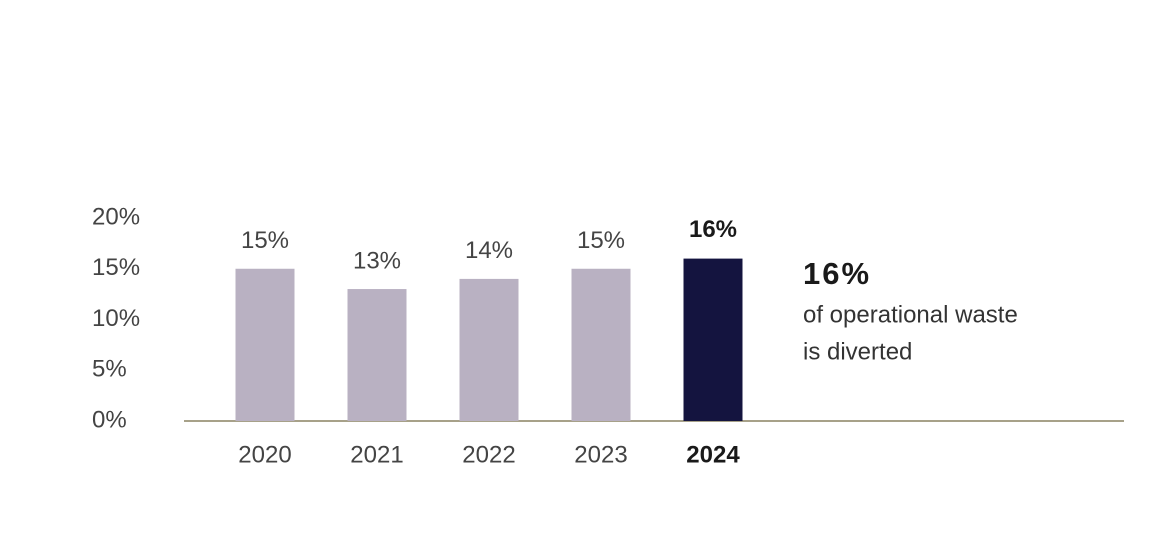 The height and width of the screenshot is (536, 1150). What do you see at coordinates (116, 267) in the screenshot?
I see `y-tick-label: 15%` at bounding box center [116, 267].